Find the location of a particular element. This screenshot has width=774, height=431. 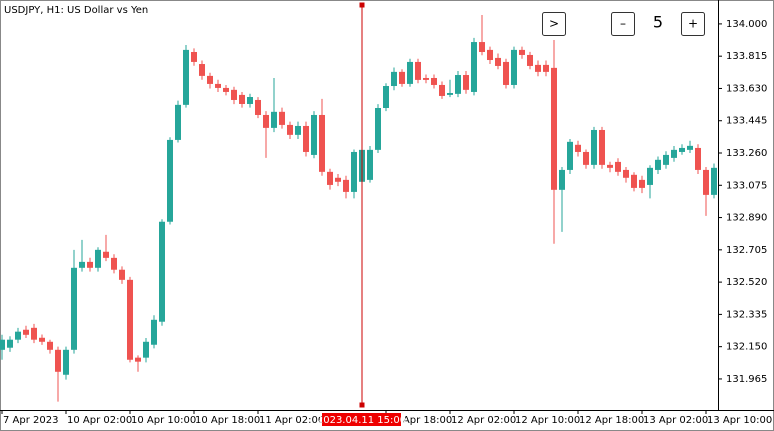

y-tick-label: 131.965 is located at coordinates (746, 379).